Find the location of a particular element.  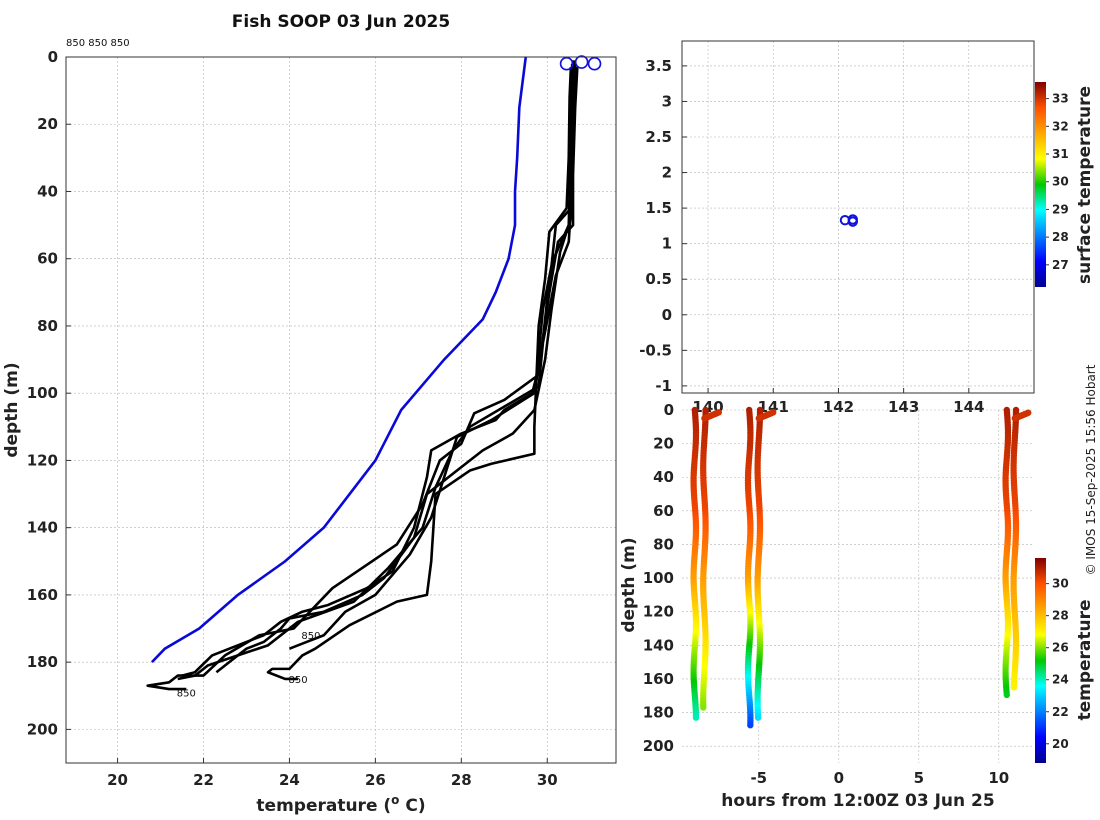

tick-label: -1 is located at coordinates (663, 386).